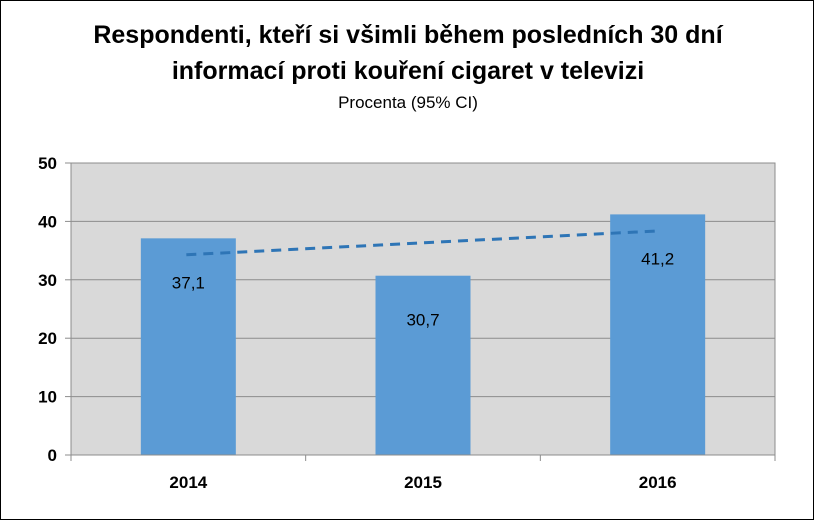  I want to click on data-label: 30,7, so click(422, 320).